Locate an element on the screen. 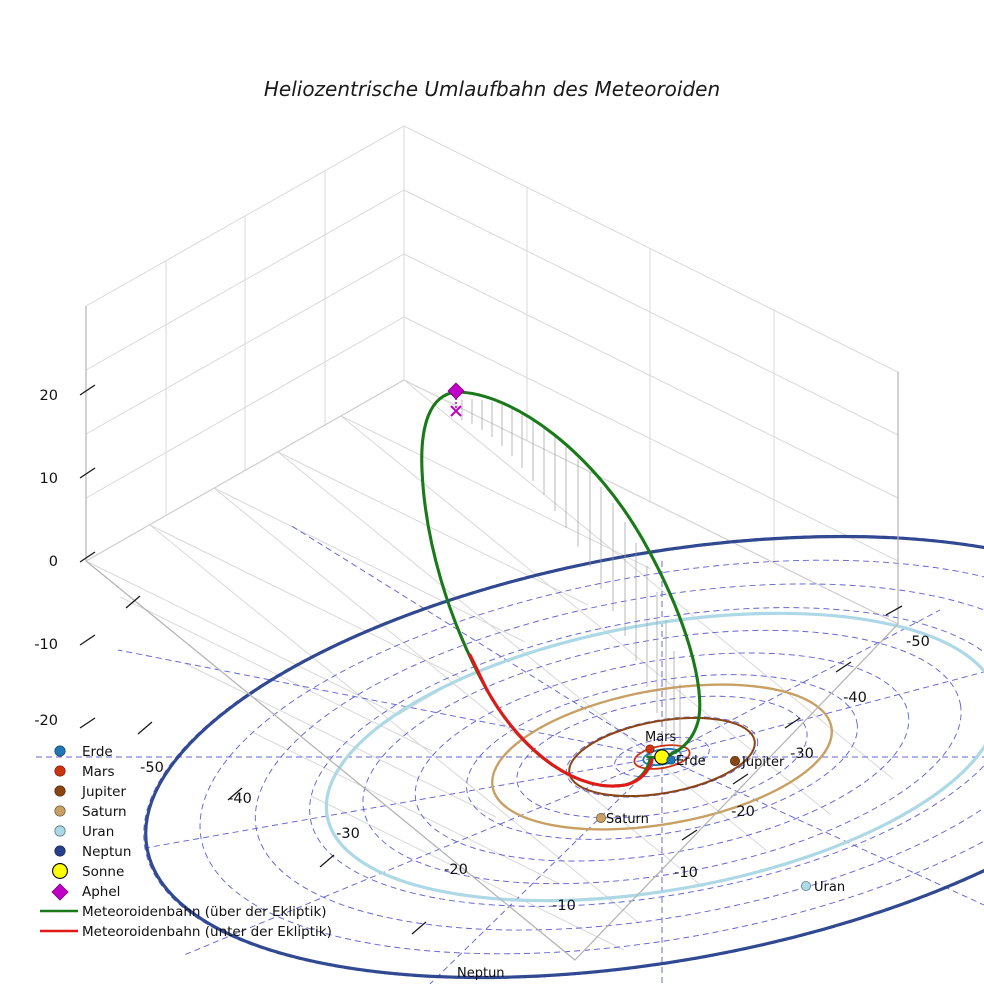 The image size is (984, 984). legend-label-jupiter: Jupiter is located at coordinates (103, 792).